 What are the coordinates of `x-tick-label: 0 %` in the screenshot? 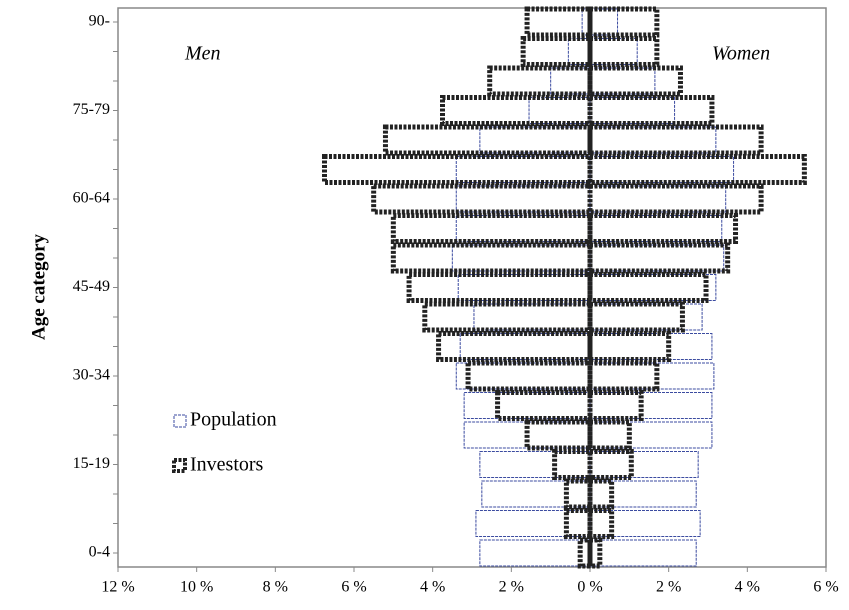 It's located at (589, 587).